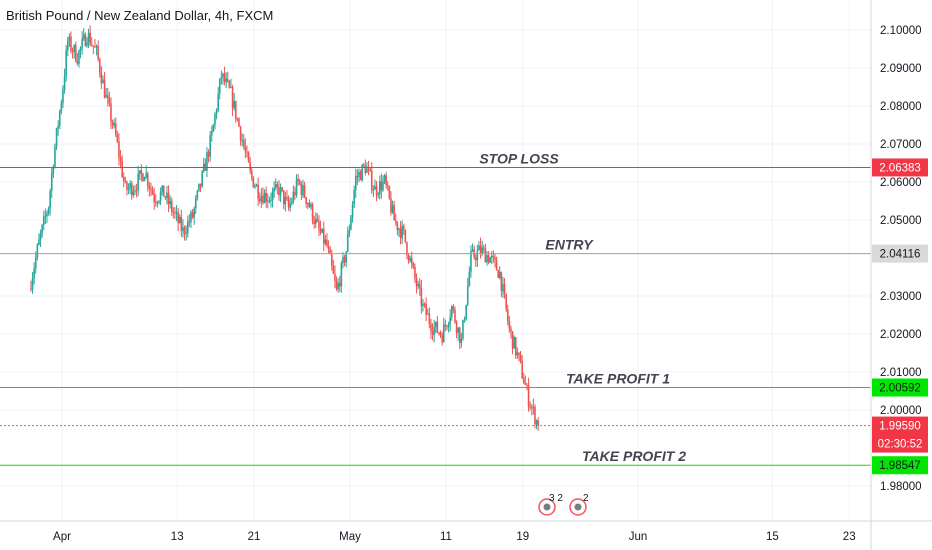 This screenshot has width=932, height=550. I want to click on level-label-entry: ENTRY, so click(569, 245).